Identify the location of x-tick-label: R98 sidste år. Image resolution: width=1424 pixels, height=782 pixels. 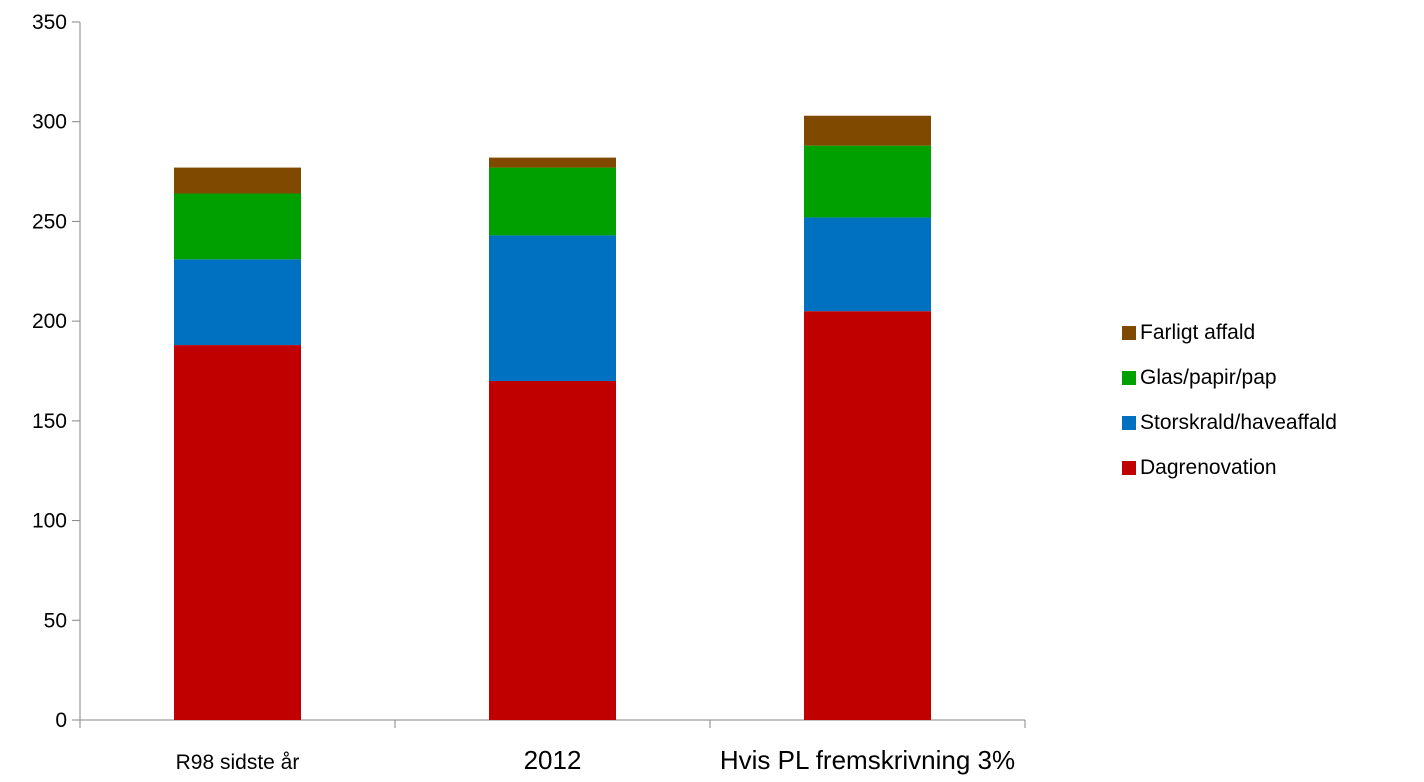
(238, 762).